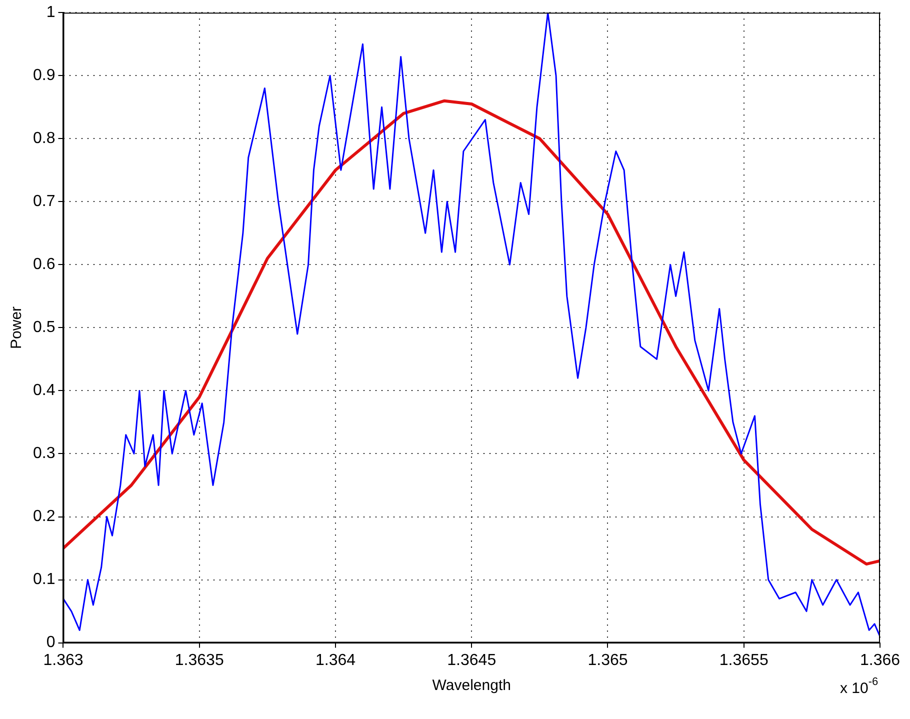 The width and height of the screenshot is (910, 719). I want to click on y-tick-label: 0.4, so click(44, 391).